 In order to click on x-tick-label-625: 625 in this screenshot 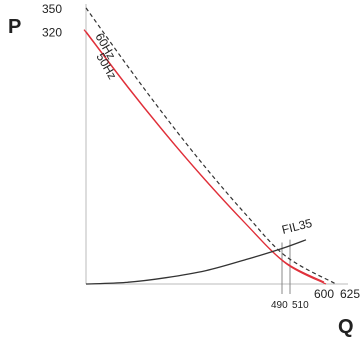, I will do `click(350, 294)`.